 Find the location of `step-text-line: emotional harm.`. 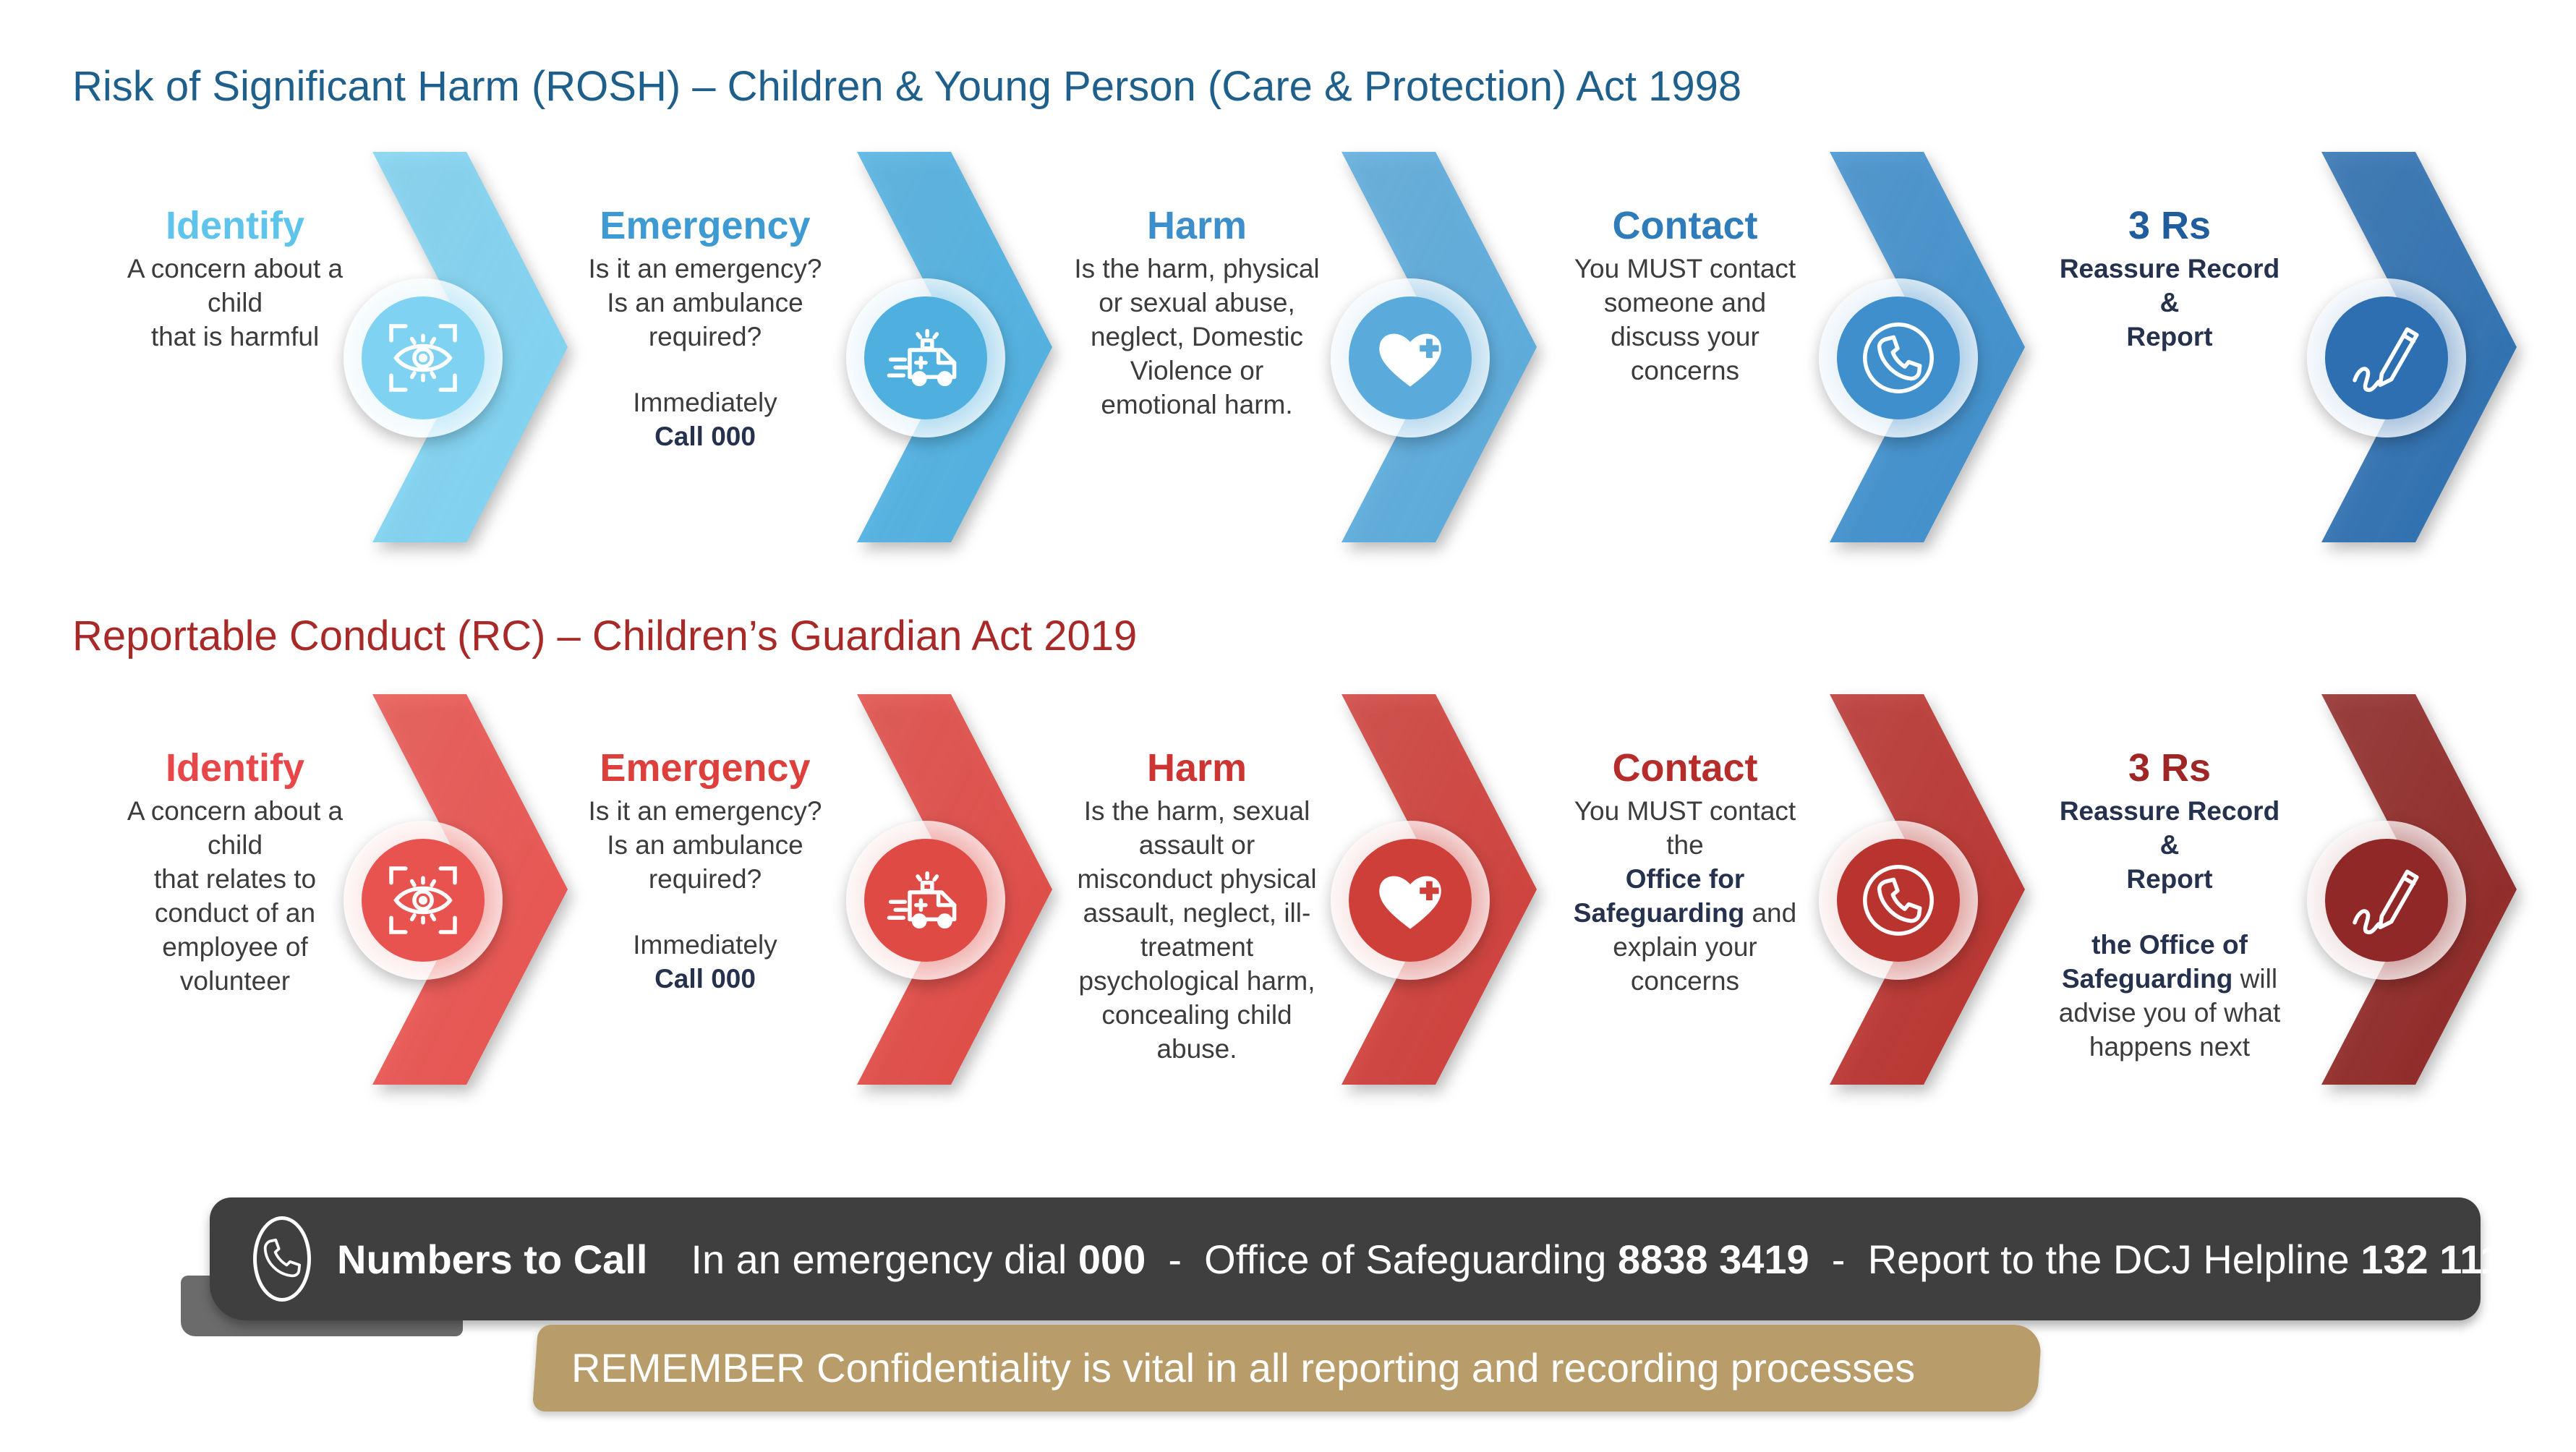

step-text-line: emotional harm. is located at coordinates (1197, 404).